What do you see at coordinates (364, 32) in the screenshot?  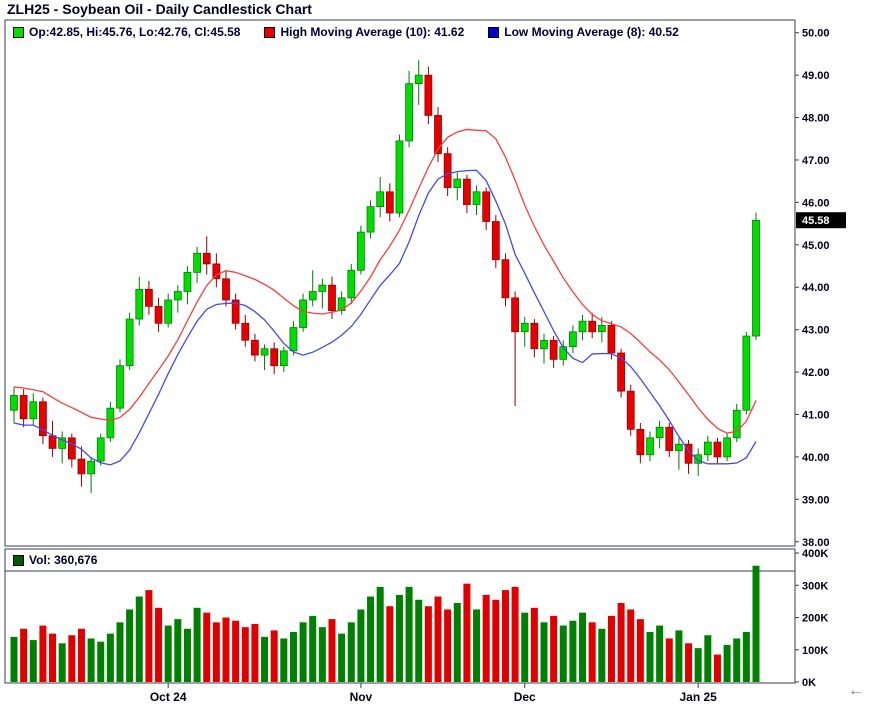 I see `legend-item-high-ma: High Moving Average (10): 41.62` at bounding box center [364, 32].